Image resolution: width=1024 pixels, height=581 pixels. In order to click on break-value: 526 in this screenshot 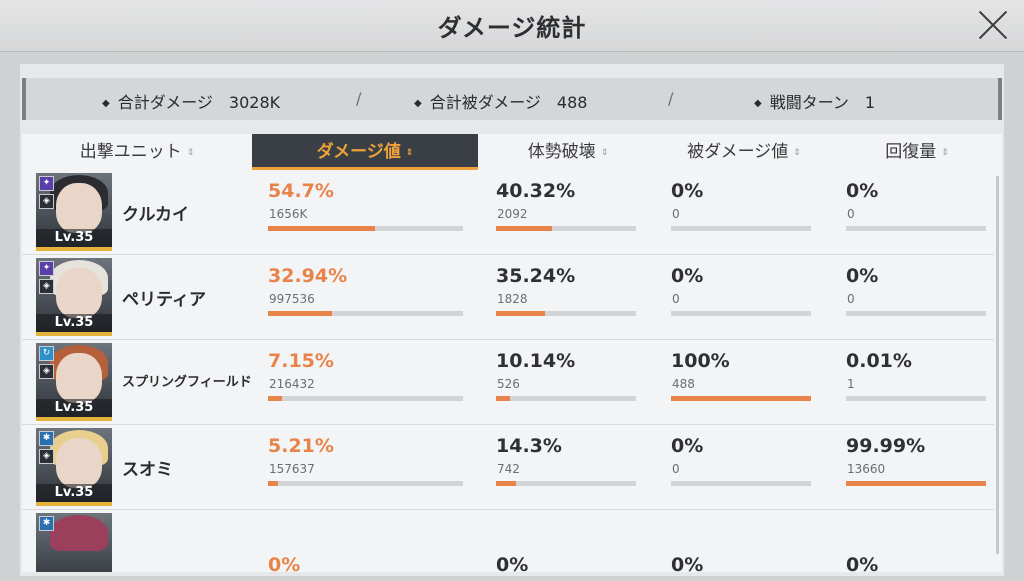, I will do `click(508, 384)`.